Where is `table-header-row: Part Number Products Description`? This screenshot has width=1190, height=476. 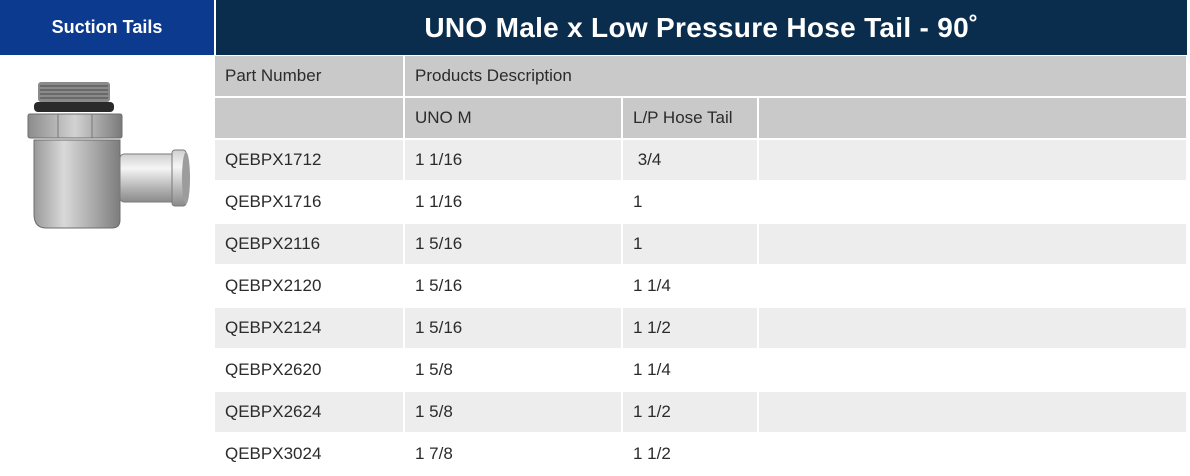
table-header-row: Part Number Products Description is located at coordinates (701, 77).